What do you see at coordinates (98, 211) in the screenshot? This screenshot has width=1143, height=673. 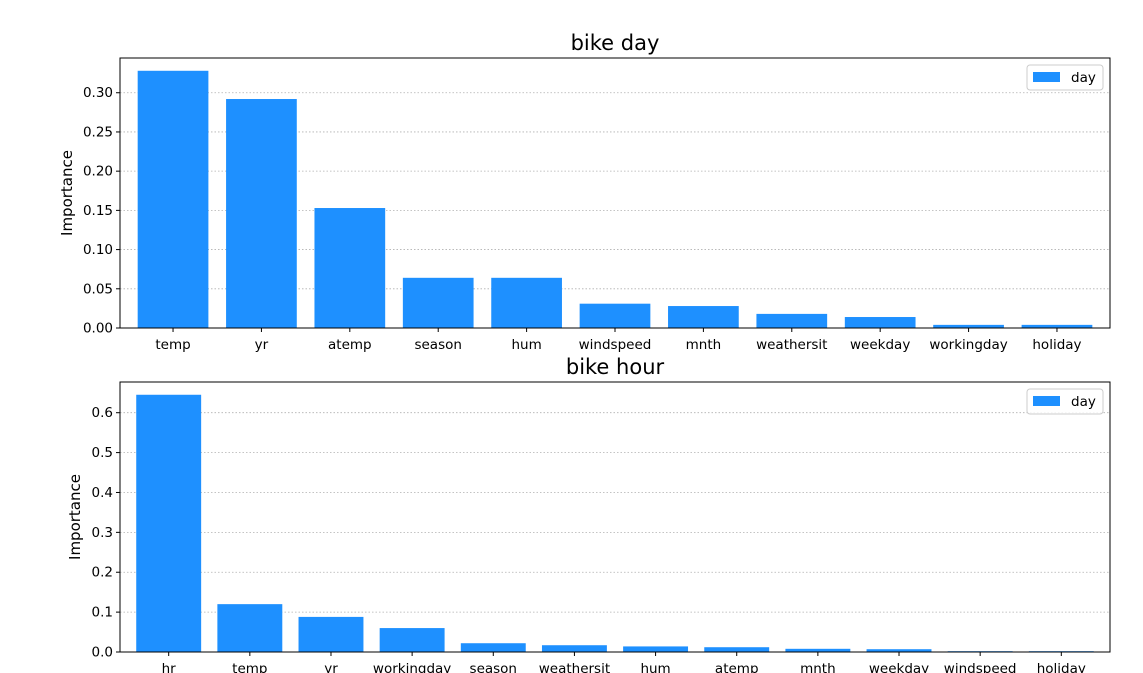 I see `y-tick-label: 0.15` at bounding box center [98, 211].